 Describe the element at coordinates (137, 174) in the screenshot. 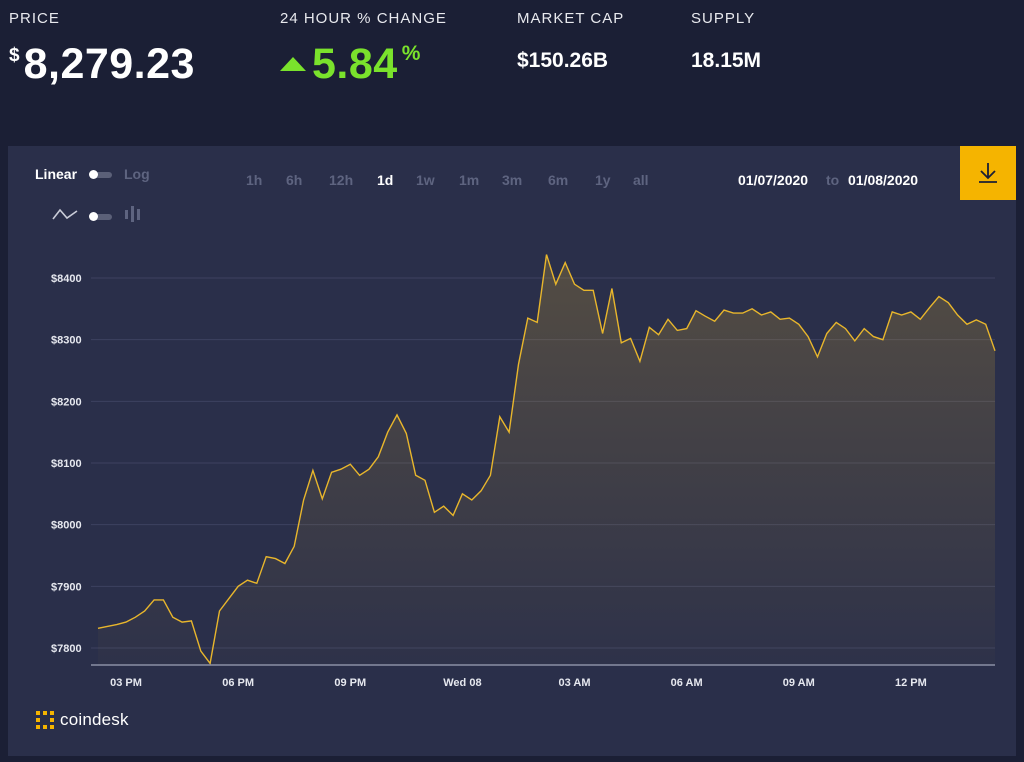

I see `scale-log-label: Log` at that location.